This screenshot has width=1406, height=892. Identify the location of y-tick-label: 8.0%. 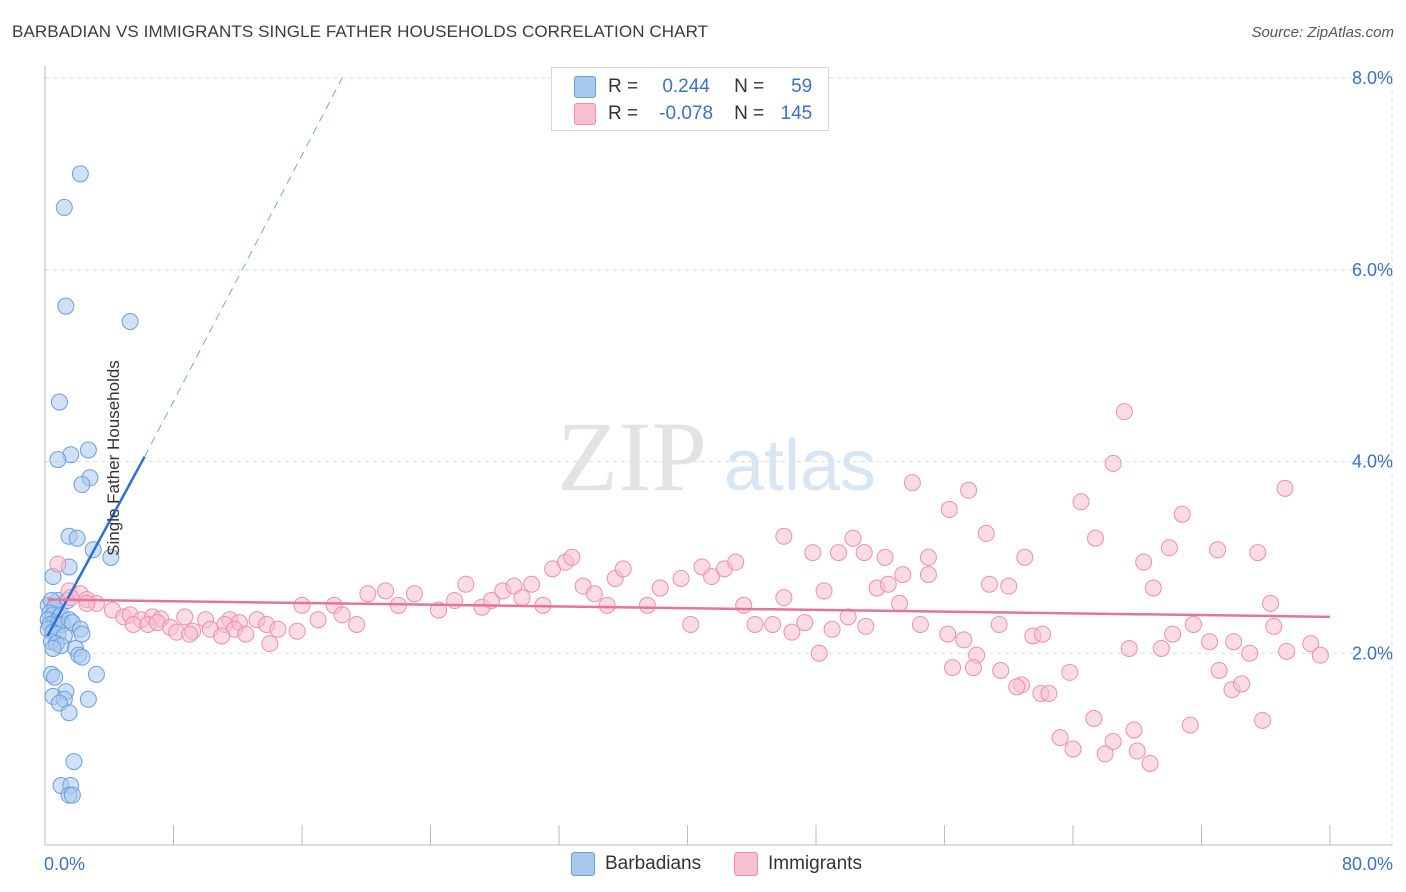
(1372, 78).